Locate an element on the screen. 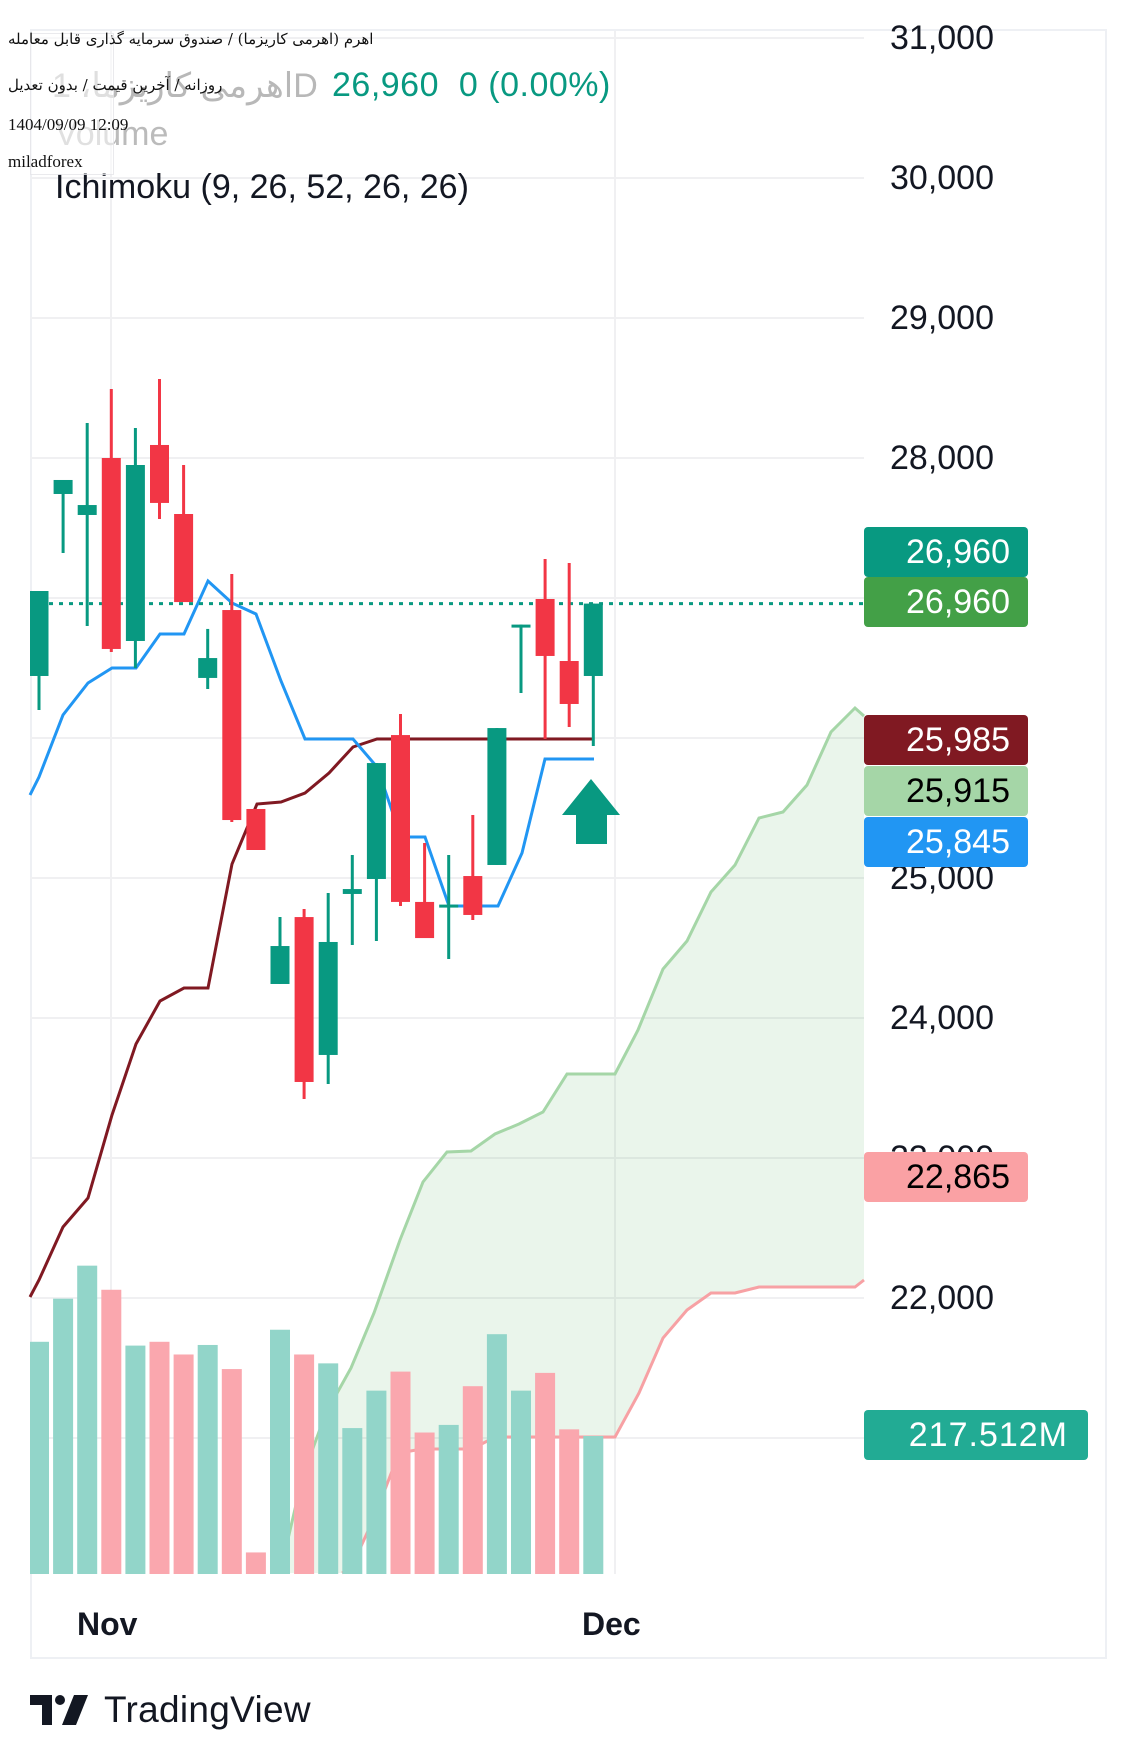  volume-bars is located at coordinates (317, 1419).